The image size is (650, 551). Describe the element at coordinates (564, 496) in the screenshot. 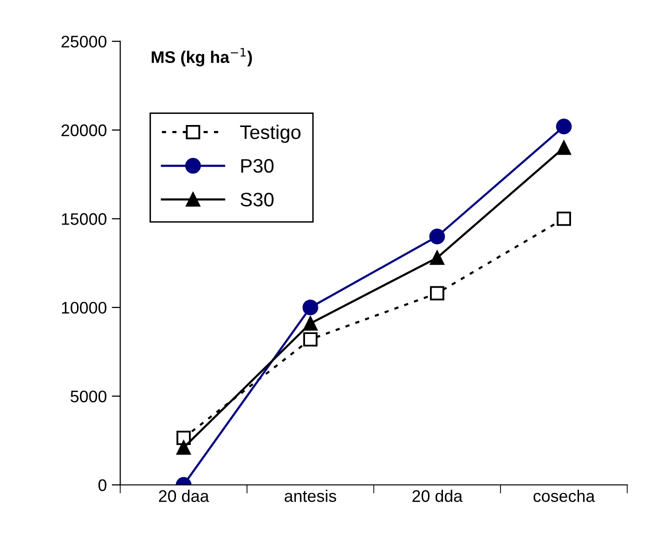

I see `x-tick-label: cosecha` at that location.